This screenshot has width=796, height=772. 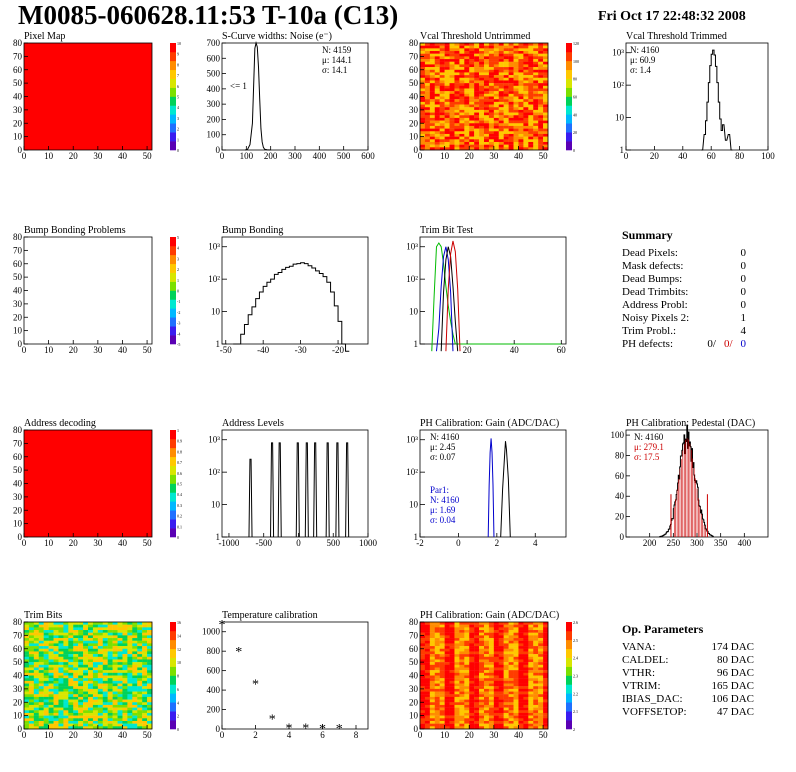 What do you see at coordinates (20, 729) in the screenshot?
I see `y-tick-label: 0` at bounding box center [20, 729].